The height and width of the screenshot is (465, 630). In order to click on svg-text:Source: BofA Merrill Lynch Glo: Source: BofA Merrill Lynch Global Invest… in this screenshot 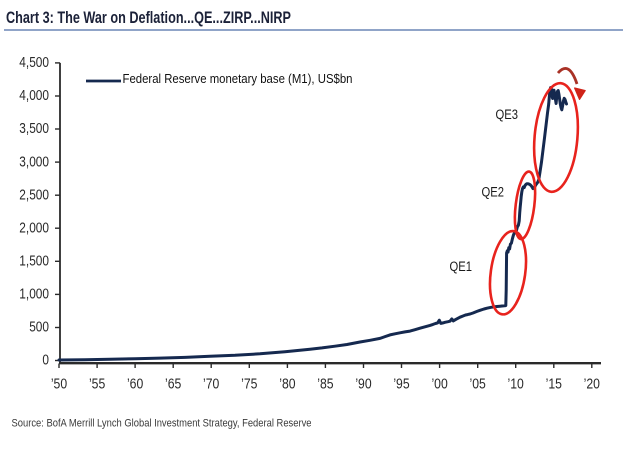, I will do `click(162, 424)`.